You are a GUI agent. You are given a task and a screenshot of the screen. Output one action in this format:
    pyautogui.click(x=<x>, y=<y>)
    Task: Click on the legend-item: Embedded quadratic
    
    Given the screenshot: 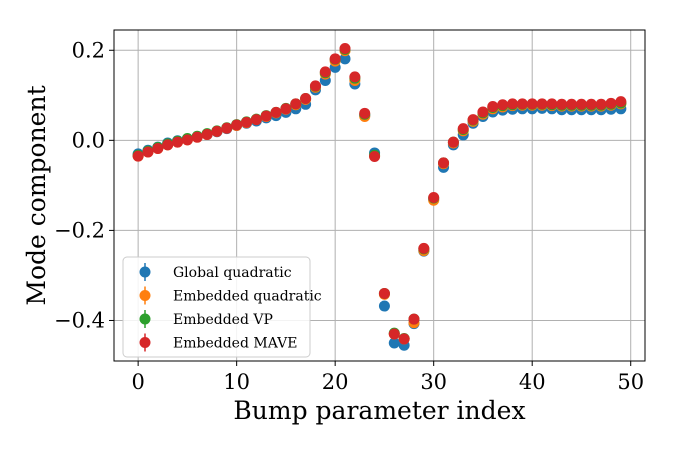 What is the action you would take?
    pyautogui.click(x=230, y=295)
    